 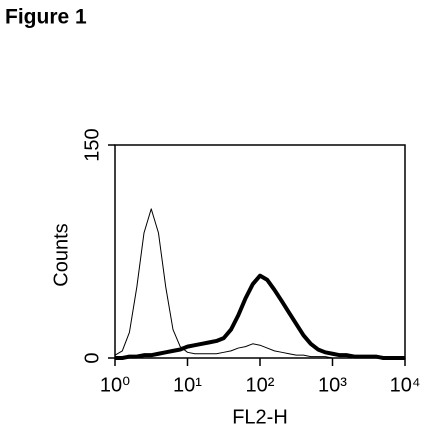 I want to click on x-tick-label: 10¹, so click(x=187, y=385).